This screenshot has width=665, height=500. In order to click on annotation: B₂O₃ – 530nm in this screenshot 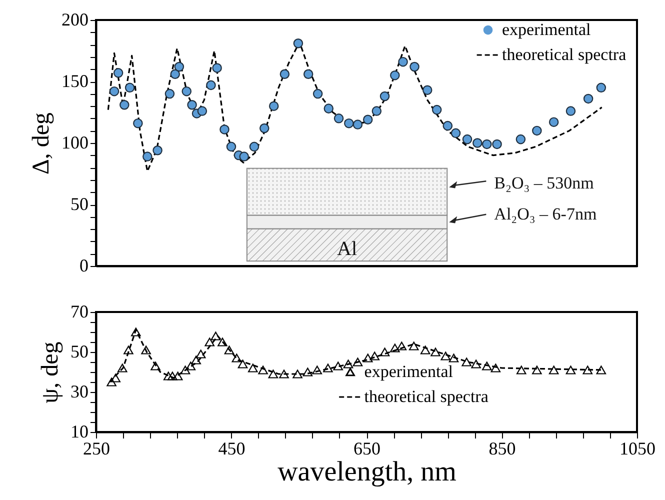, I will do `click(544, 183)`.